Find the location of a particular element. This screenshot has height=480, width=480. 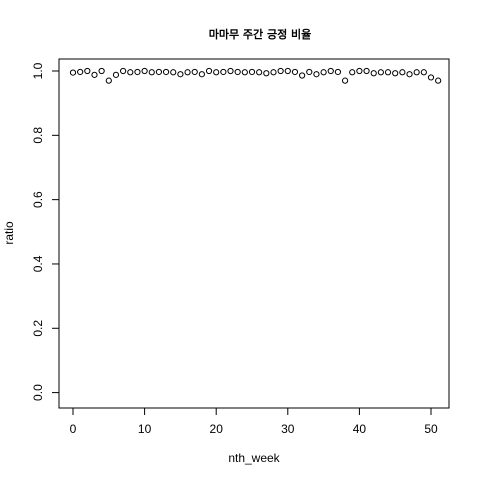

y-axis: 0.0 0.2 0.4 0.6 0.8 1.0 is located at coordinates (45, 231).